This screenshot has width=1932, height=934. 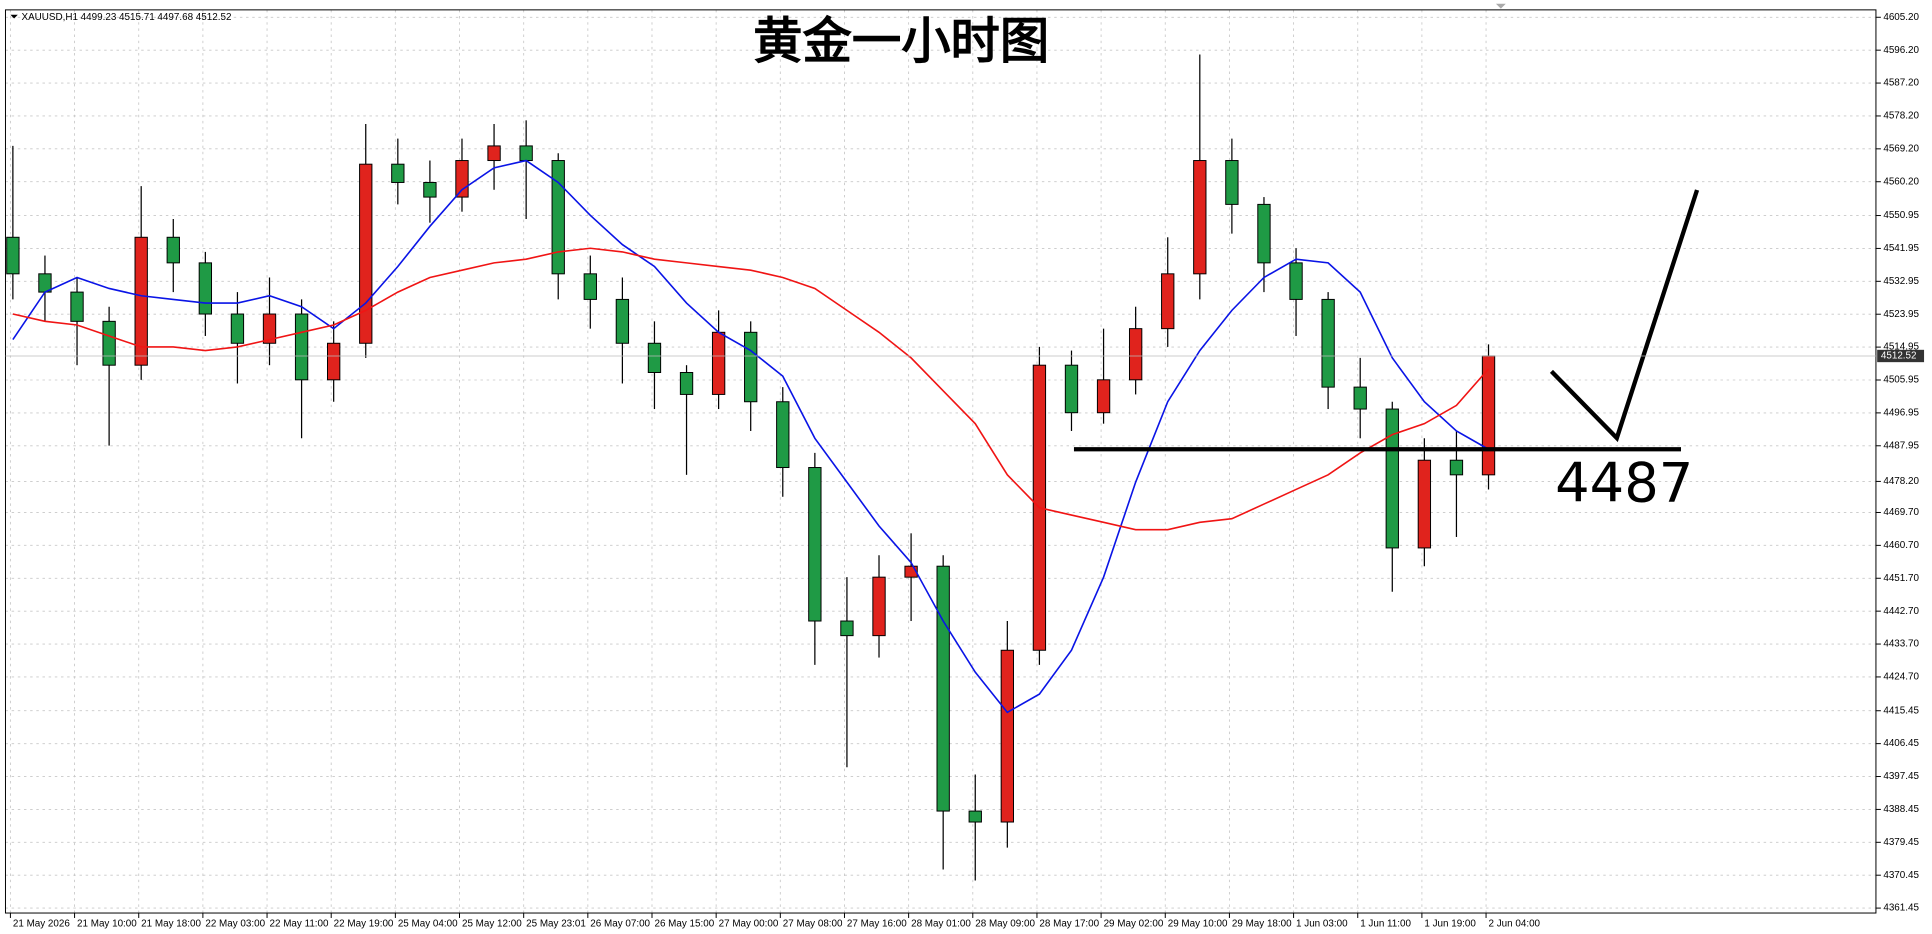 What do you see at coordinates (1901, 148) in the screenshot?
I see `y-tick-label: 4569.20` at bounding box center [1901, 148].